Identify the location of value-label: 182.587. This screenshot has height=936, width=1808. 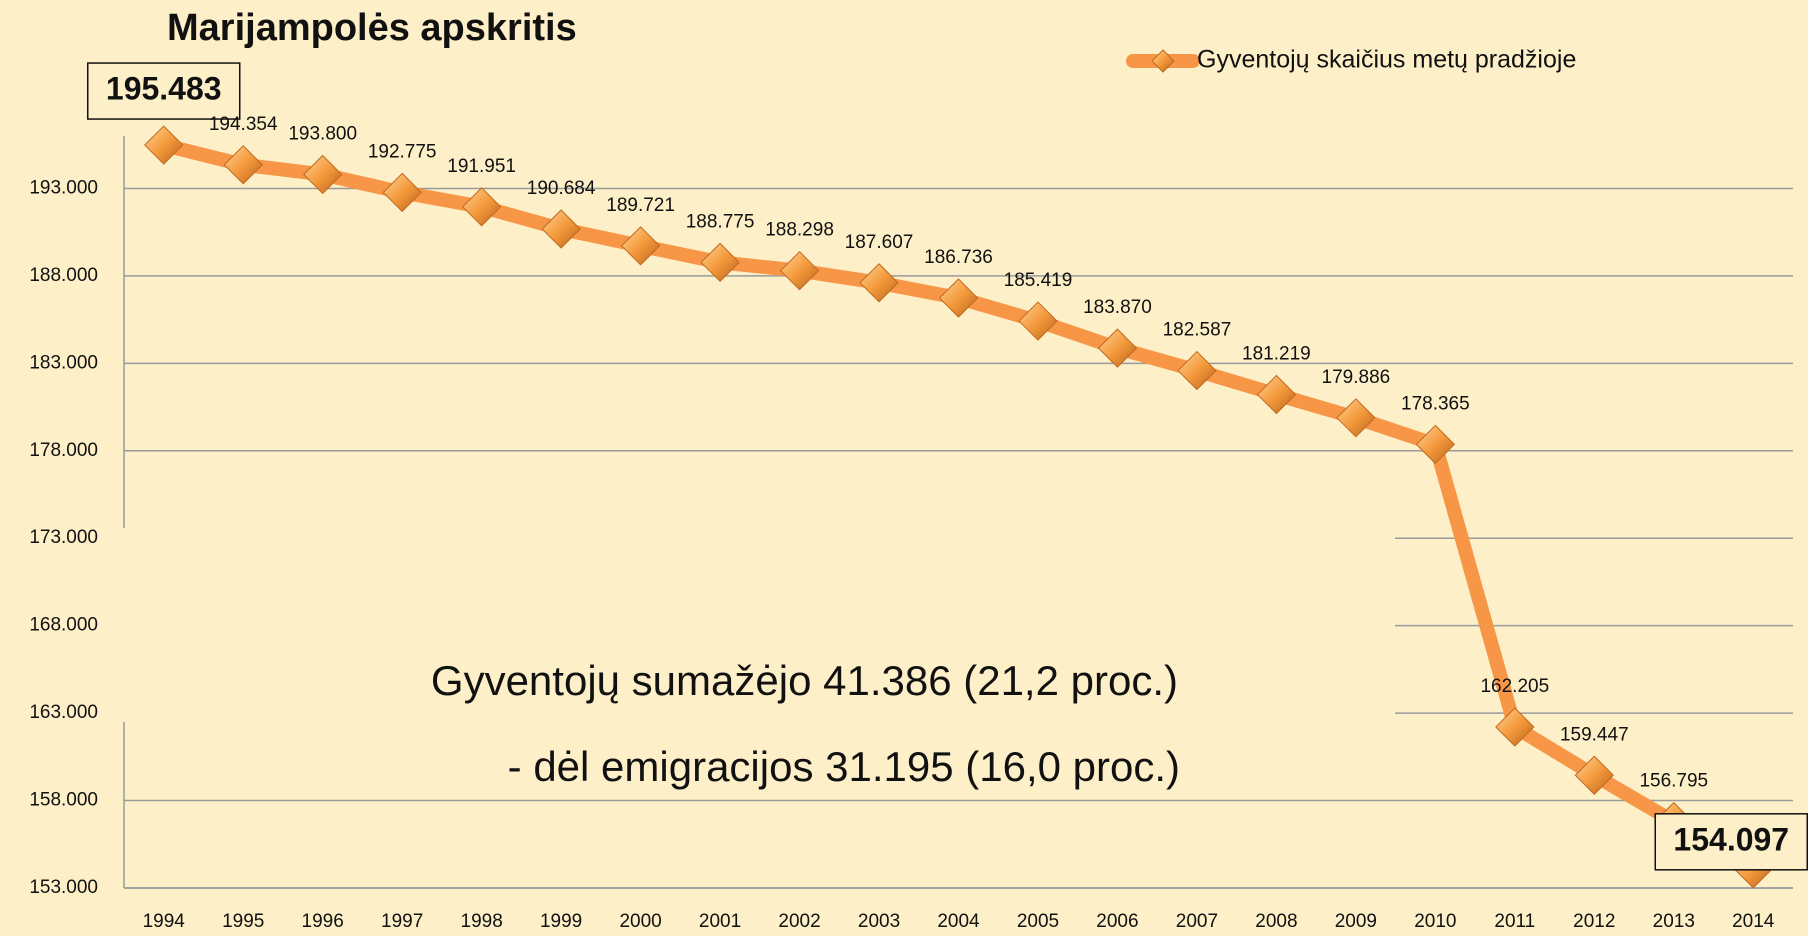
(1197, 330).